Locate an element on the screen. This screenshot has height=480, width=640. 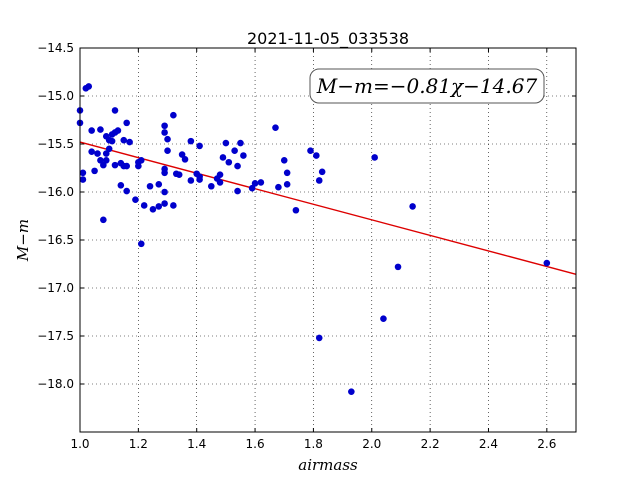
y-tick-label: −15.0 is located at coordinates (55, 96).